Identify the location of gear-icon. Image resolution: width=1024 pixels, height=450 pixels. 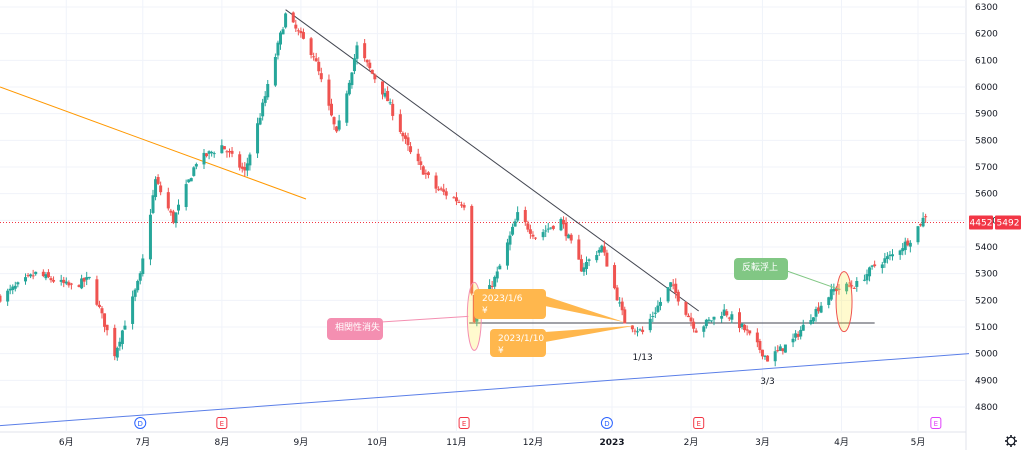
(1011, 441).